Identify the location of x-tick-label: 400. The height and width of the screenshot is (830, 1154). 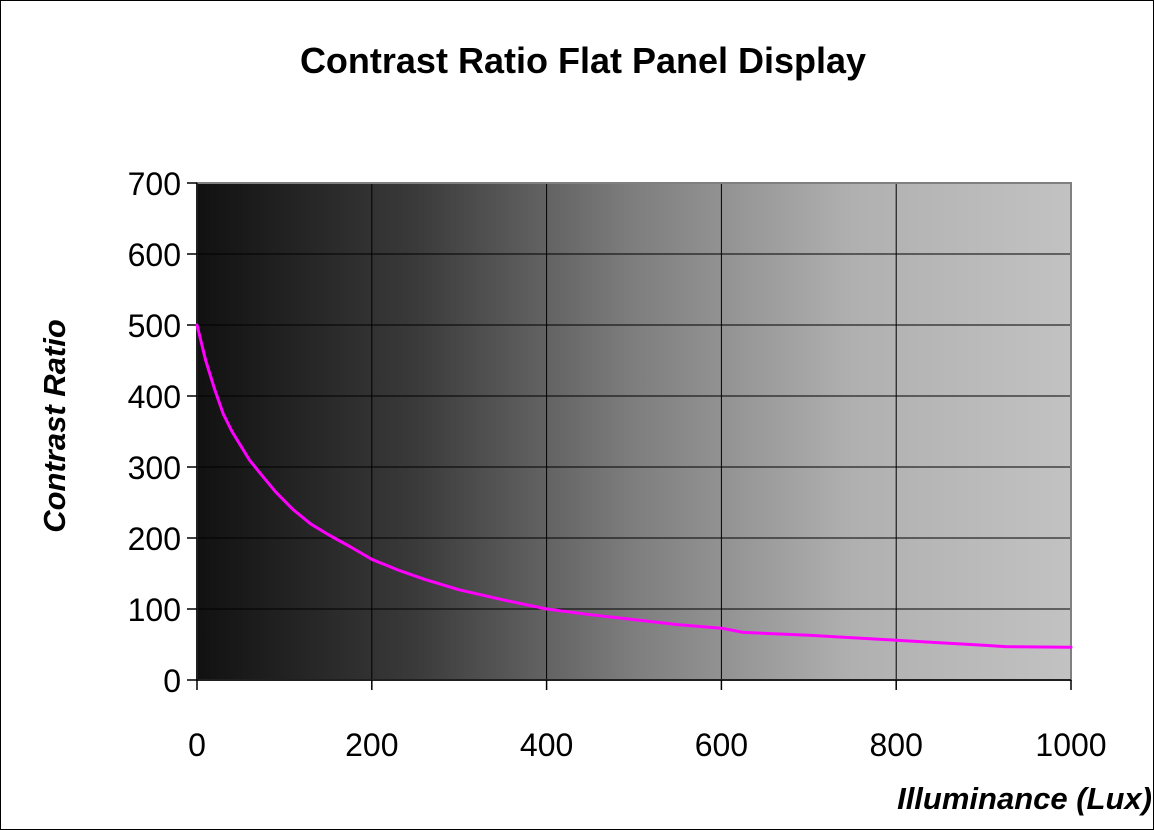
(546, 745).